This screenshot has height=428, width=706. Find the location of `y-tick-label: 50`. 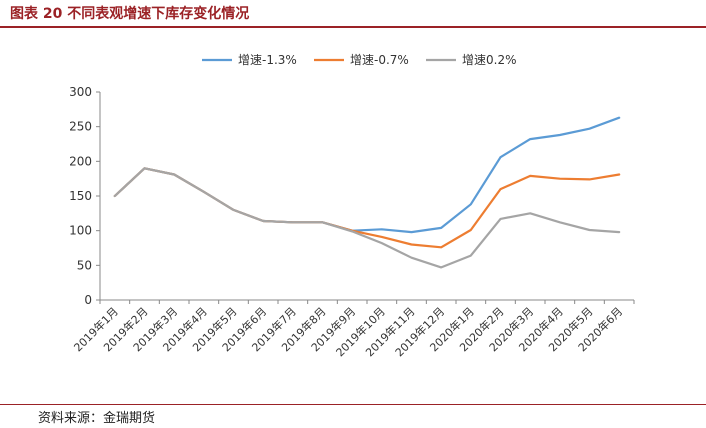

y-tick-label: 50 is located at coordinates (84, 265).